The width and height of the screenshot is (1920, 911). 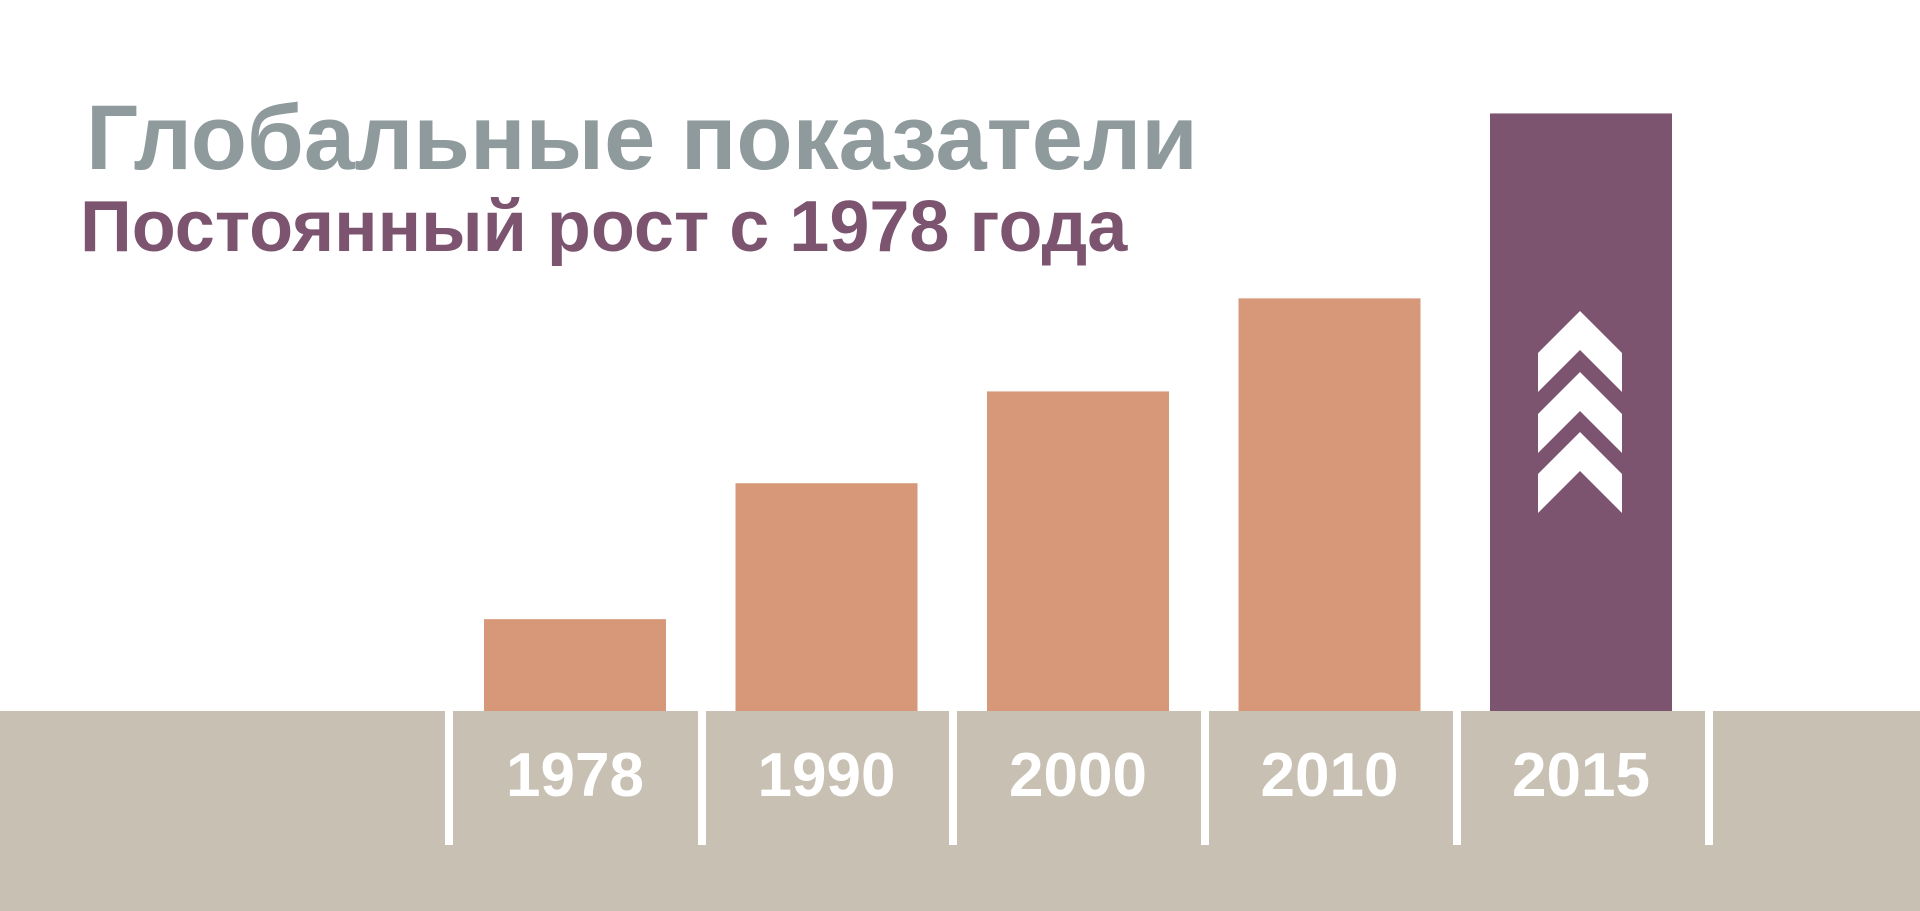 What do you see at coordinates (1581, 775) in the screenshot?
I see `x-tick-label: 2015` at bounding box center [1581, 775].